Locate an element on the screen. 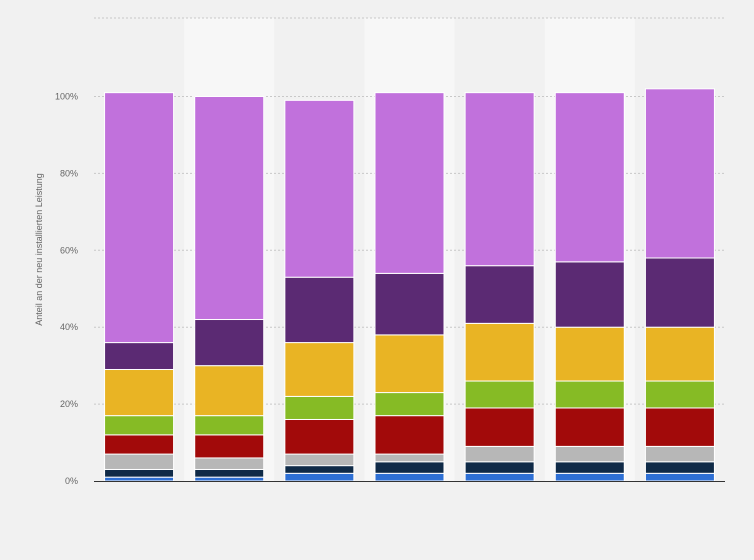 Image resolution: width=754 pixels, height=560 pixels. y-tick-label: 0% is located at coordinates (71, 481).